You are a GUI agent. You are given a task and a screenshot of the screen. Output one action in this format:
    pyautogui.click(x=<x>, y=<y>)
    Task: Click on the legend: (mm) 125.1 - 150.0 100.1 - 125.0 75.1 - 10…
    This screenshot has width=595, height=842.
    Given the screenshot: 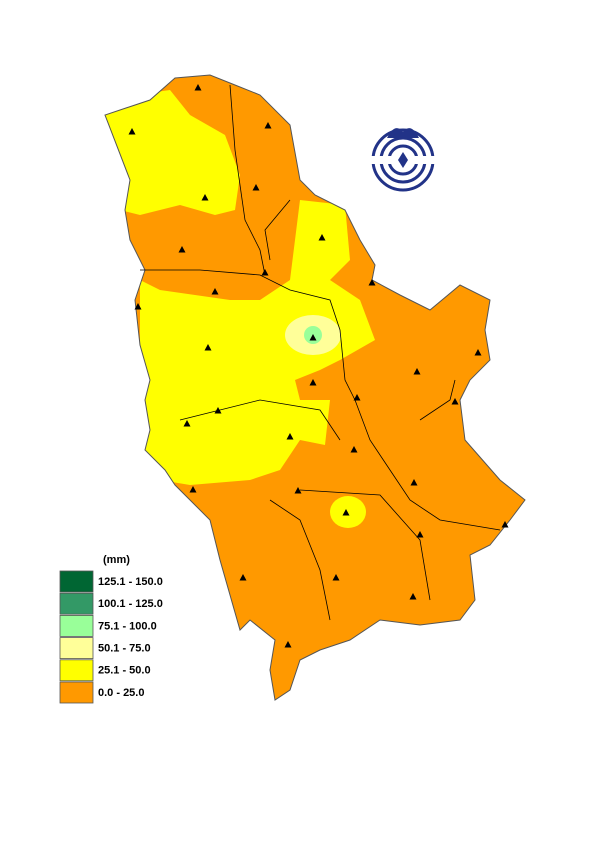 What is the action you would take?
    pyautogui.click(x=111, y=629)
    